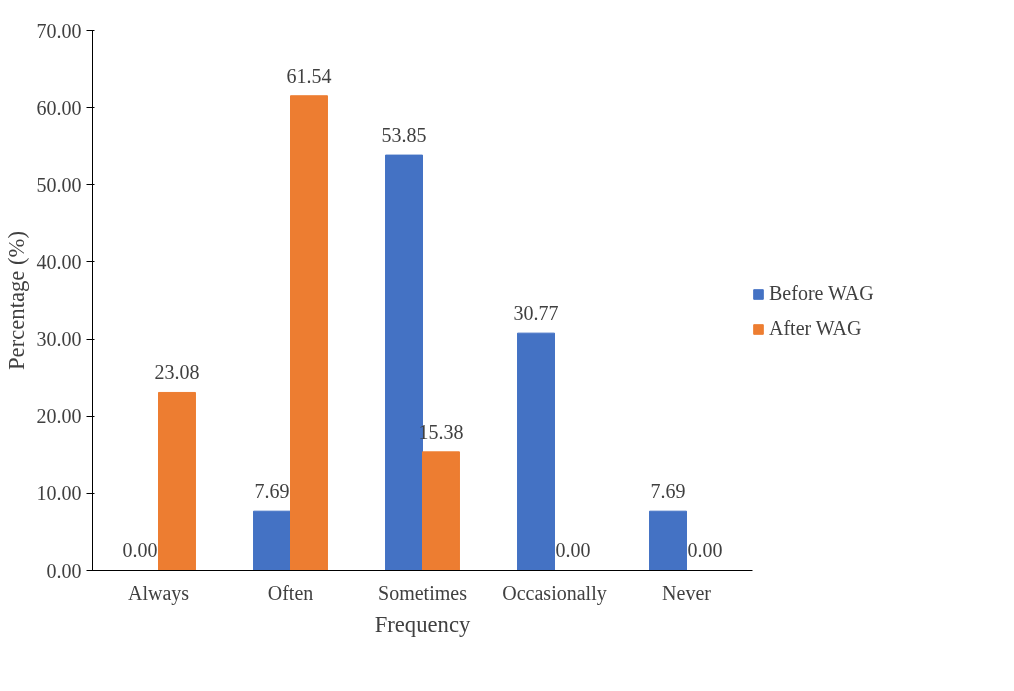 This screenshot has height=691, width=1014. Describe the element at coordinates (404, 134) in the screenshot. I see `data-label: 53.85` at that location.